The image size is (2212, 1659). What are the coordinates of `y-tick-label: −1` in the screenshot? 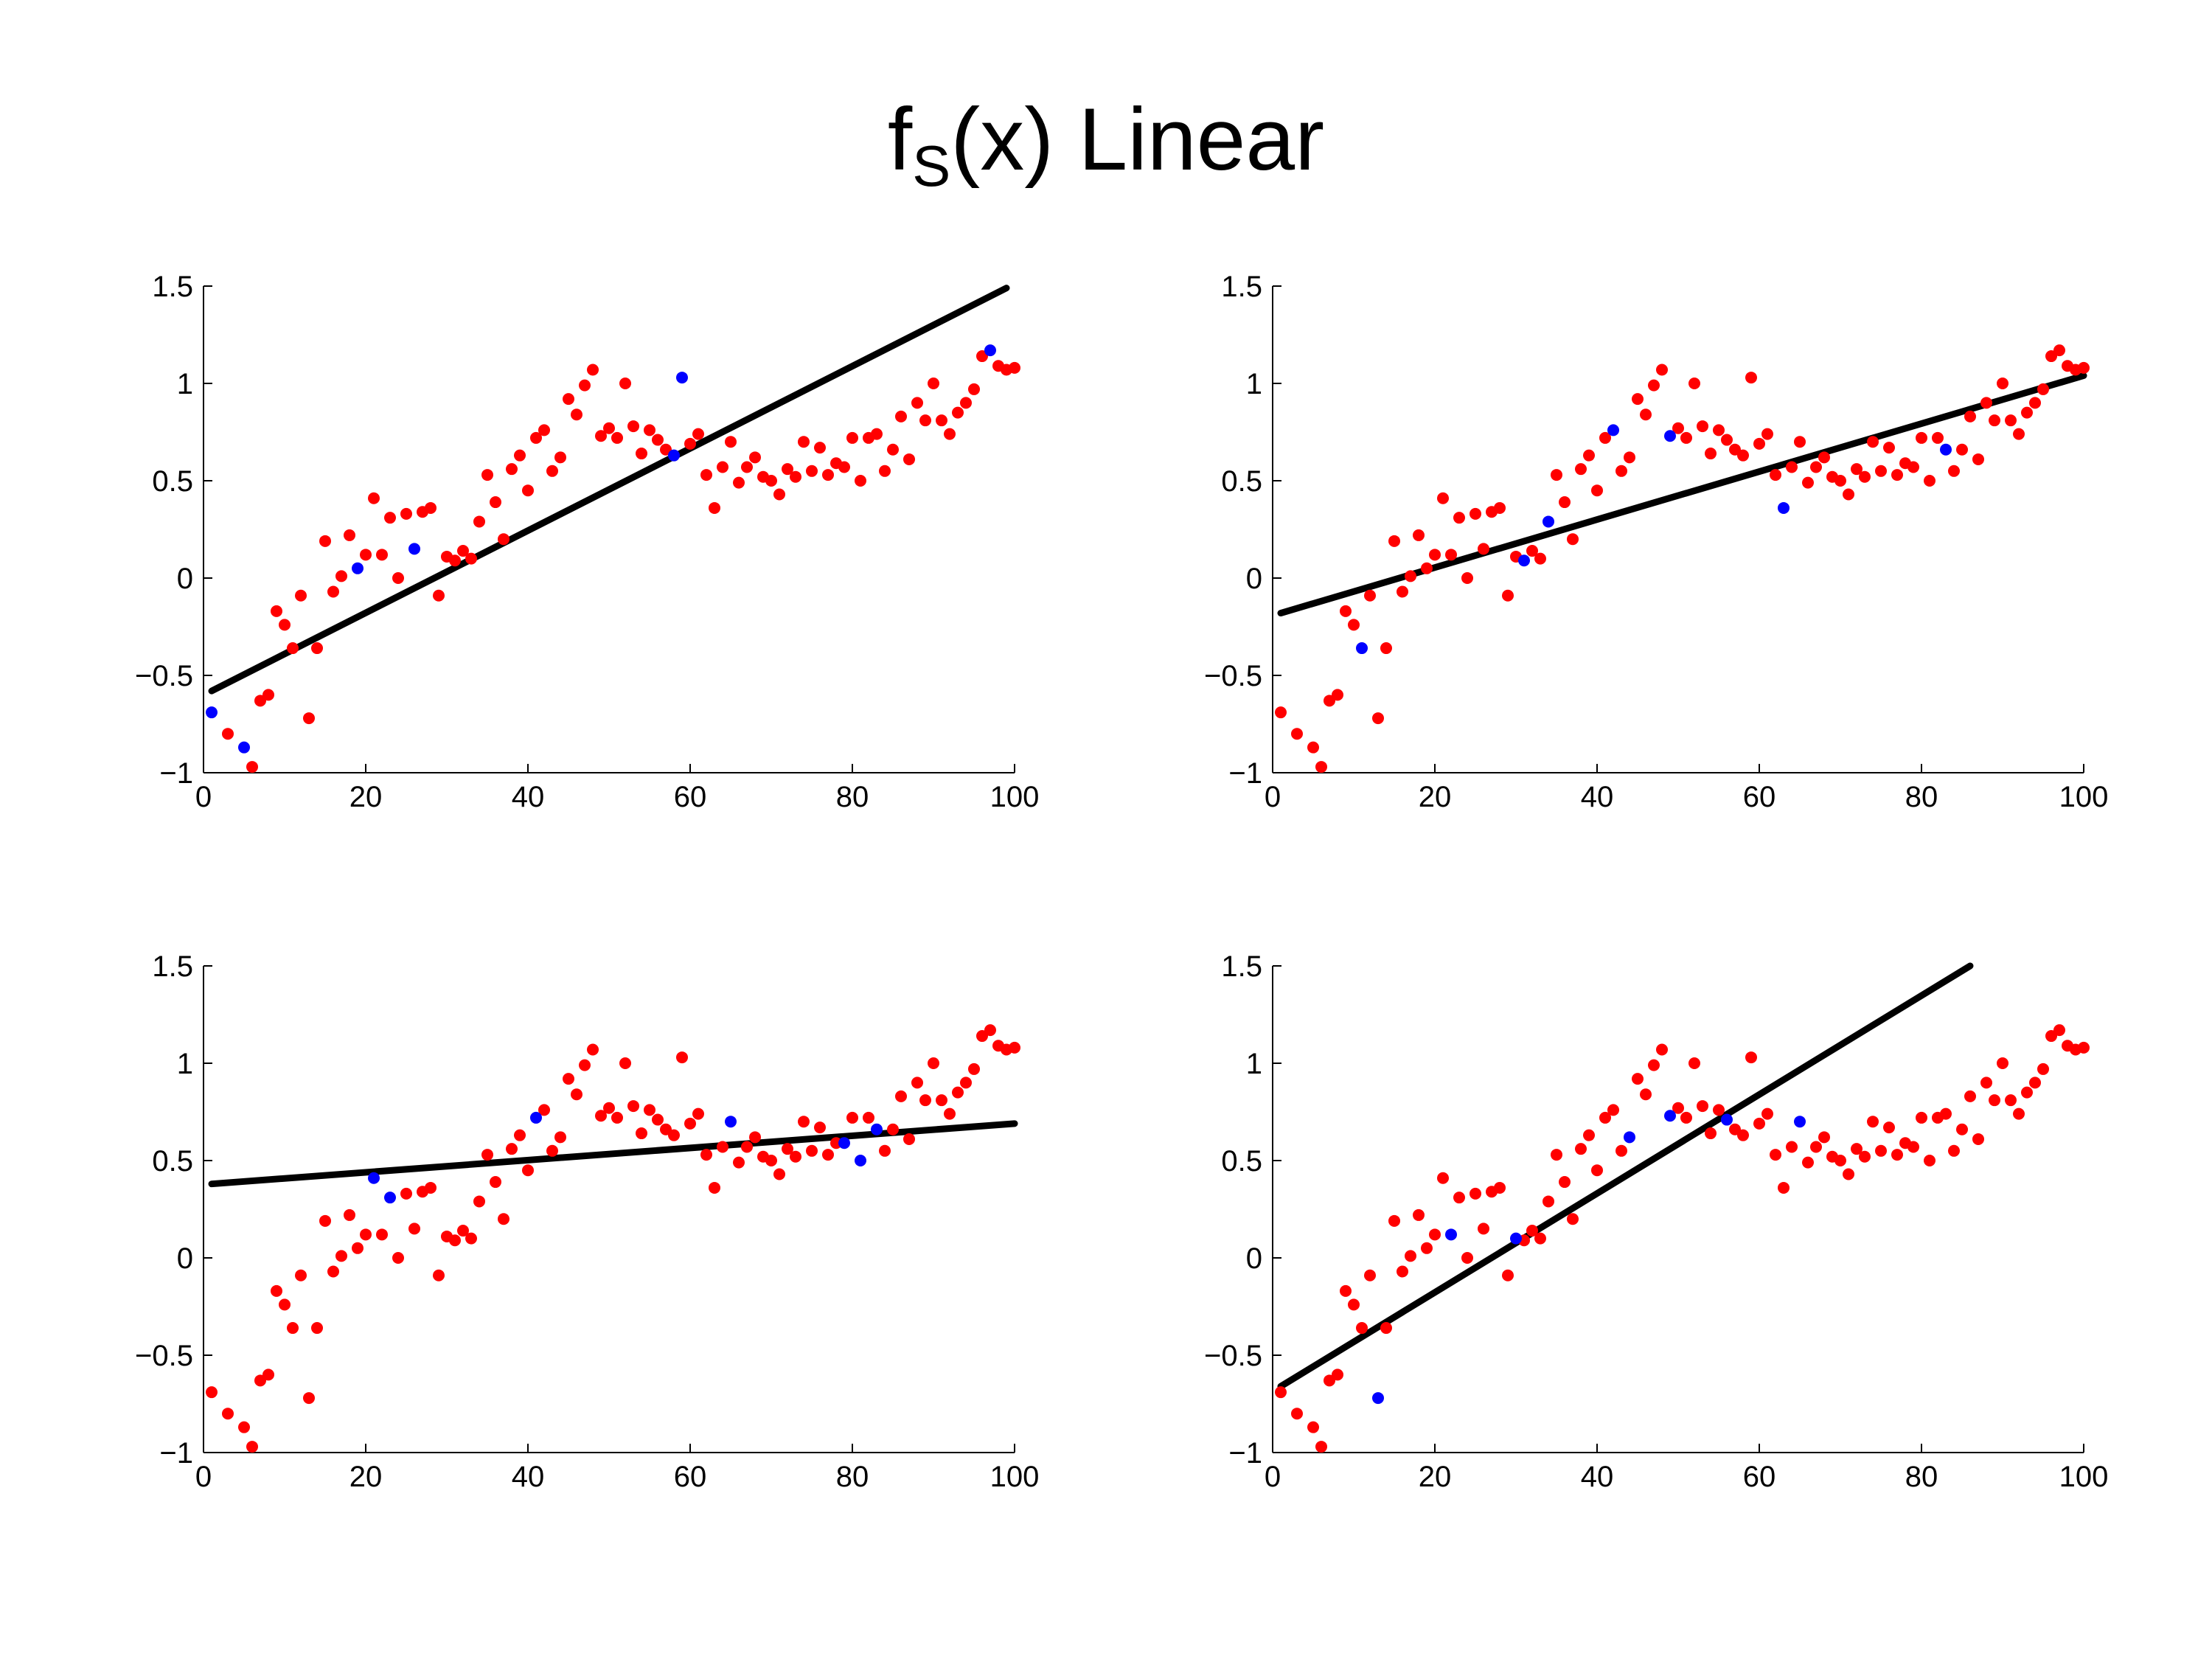 It's located at (176, 1453).